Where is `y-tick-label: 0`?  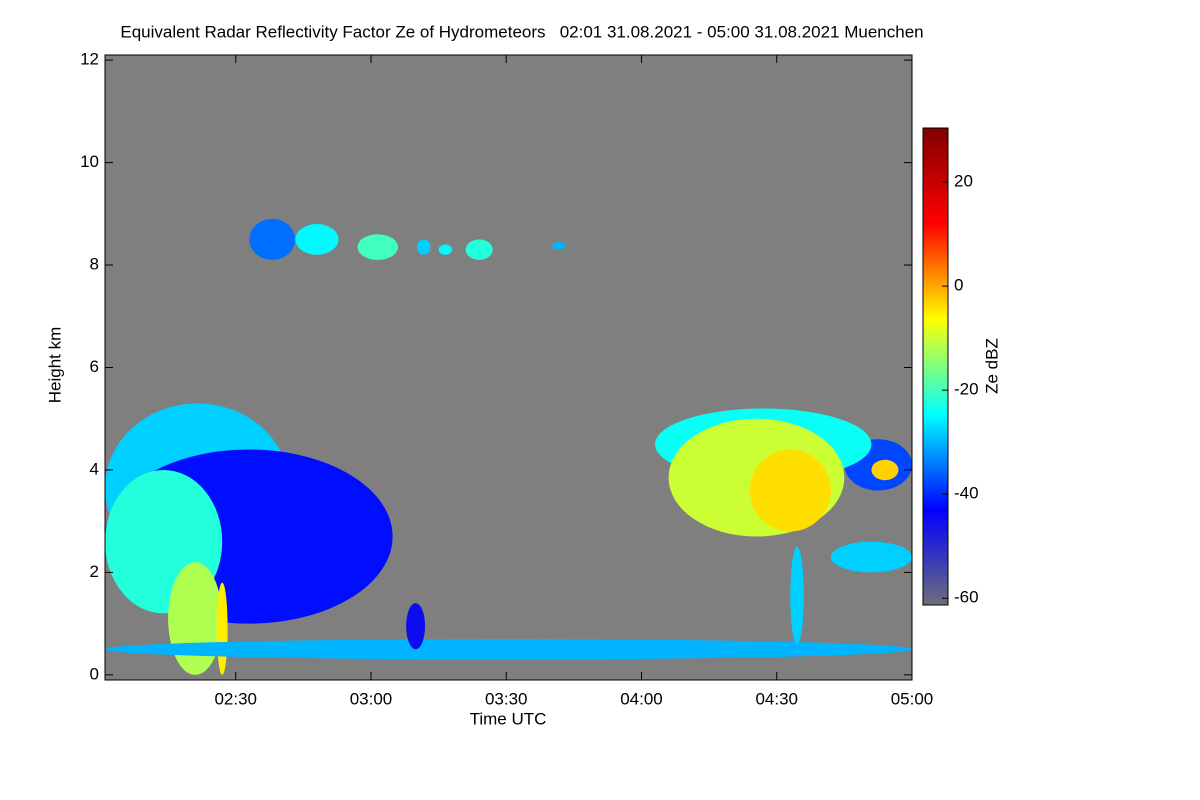
y-tick-label: 0 is located at coordinates (94, 673).